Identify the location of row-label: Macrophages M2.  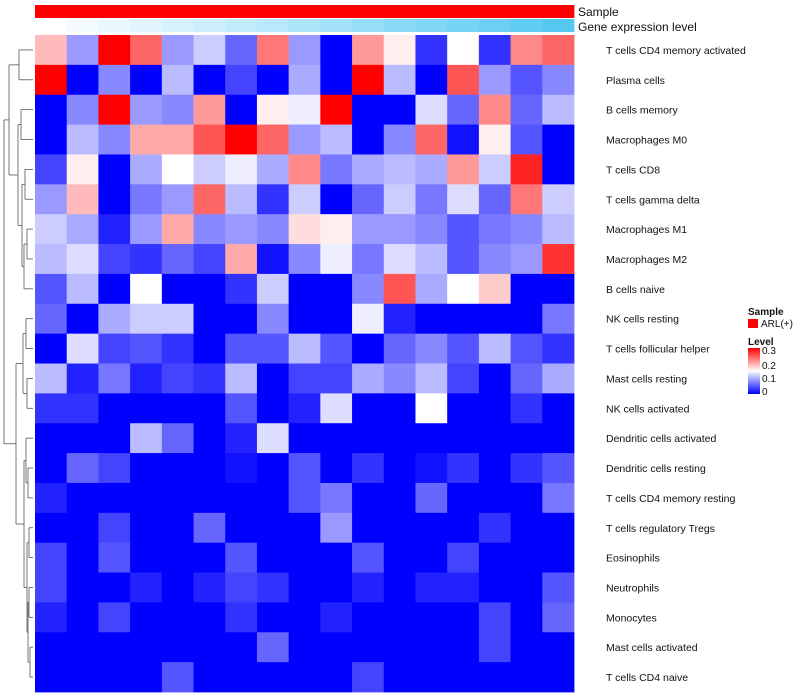
(646, 260).